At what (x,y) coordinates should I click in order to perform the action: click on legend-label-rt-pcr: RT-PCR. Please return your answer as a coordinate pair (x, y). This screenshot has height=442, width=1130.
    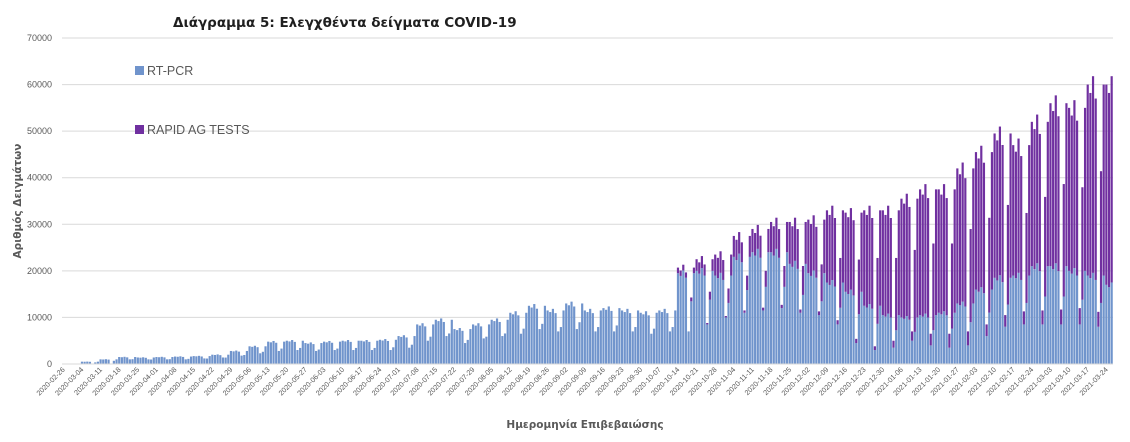
    Looking at the image, I should click on (170, 71).